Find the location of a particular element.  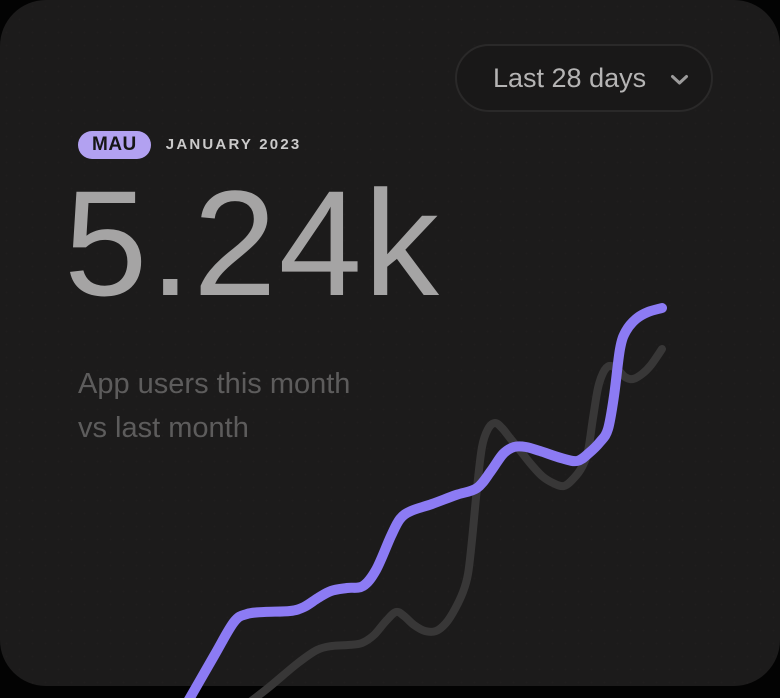

date-range-dropdown: Last 28 days is located at coordinates (584, 78).